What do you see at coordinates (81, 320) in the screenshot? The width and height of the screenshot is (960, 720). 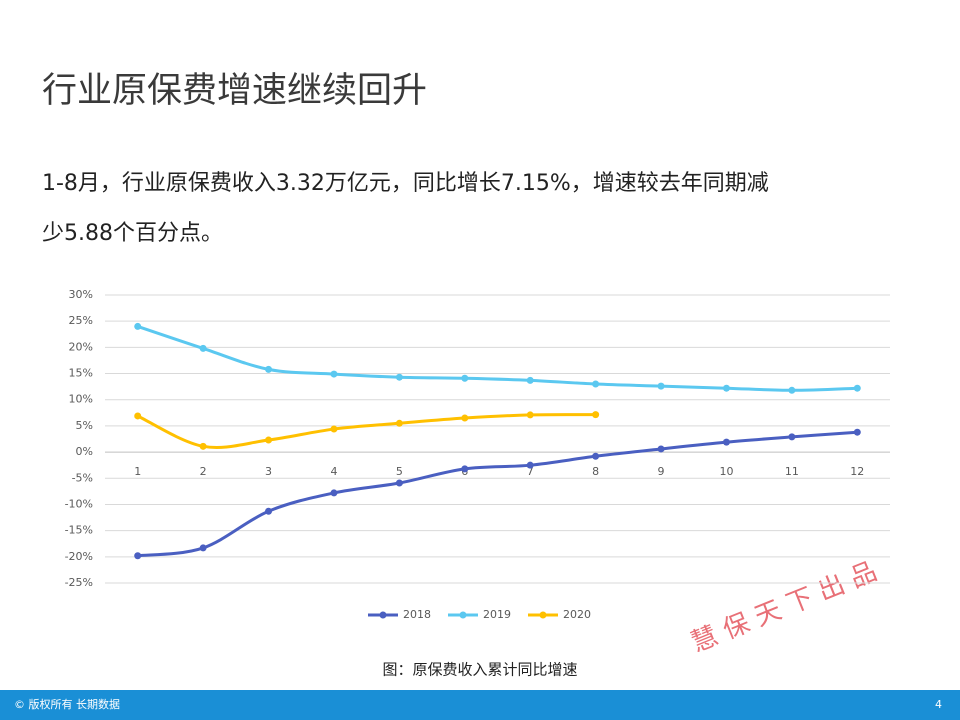 I see `y-tick-label: 25%` at bounding box center [81, 320].